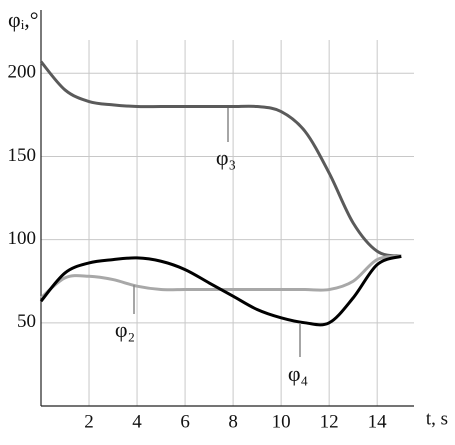  Describe the element at coordinates (26, 321) in the screenshot. I see `y-tick-label: 50` at that location.